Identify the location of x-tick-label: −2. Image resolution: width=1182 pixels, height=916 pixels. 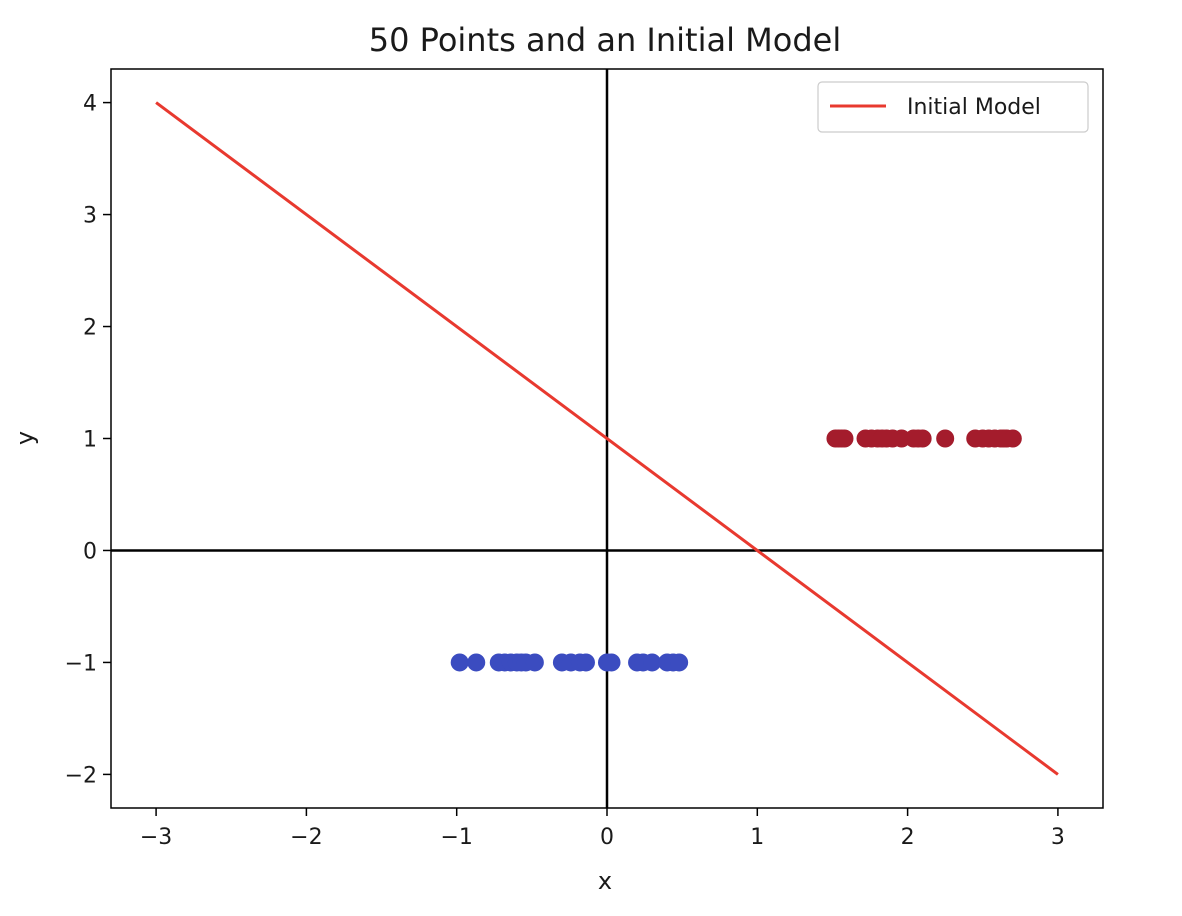
(306, 837).